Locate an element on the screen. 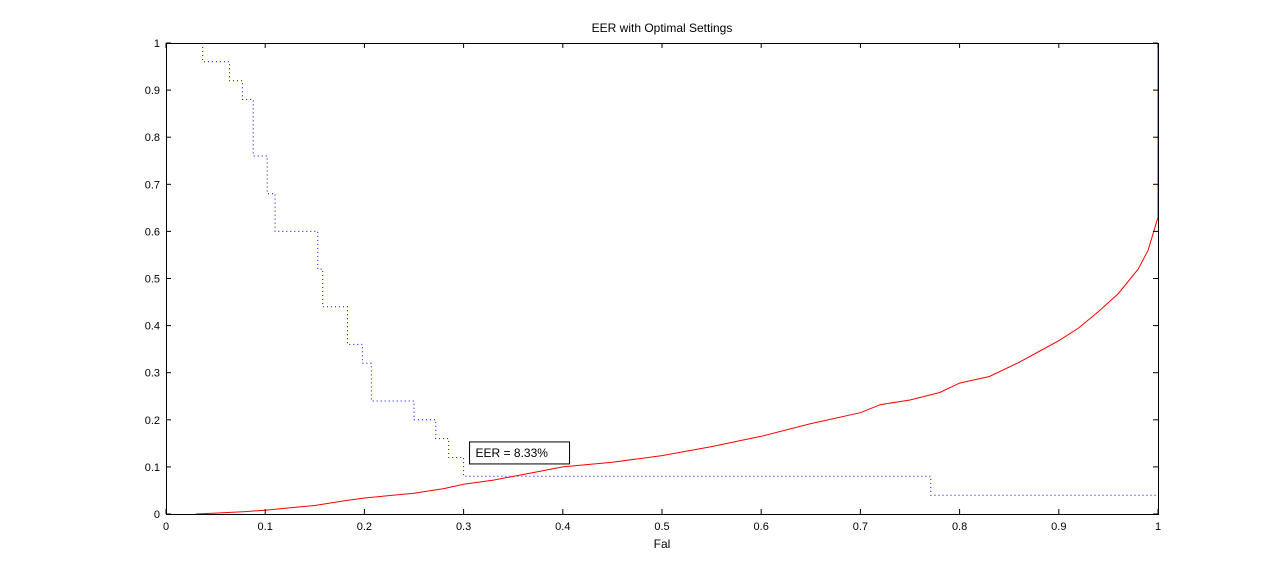 Image resolution: width=1280 pixels, height=579 pixels. annotation-box is located at coordinates (520, 453).